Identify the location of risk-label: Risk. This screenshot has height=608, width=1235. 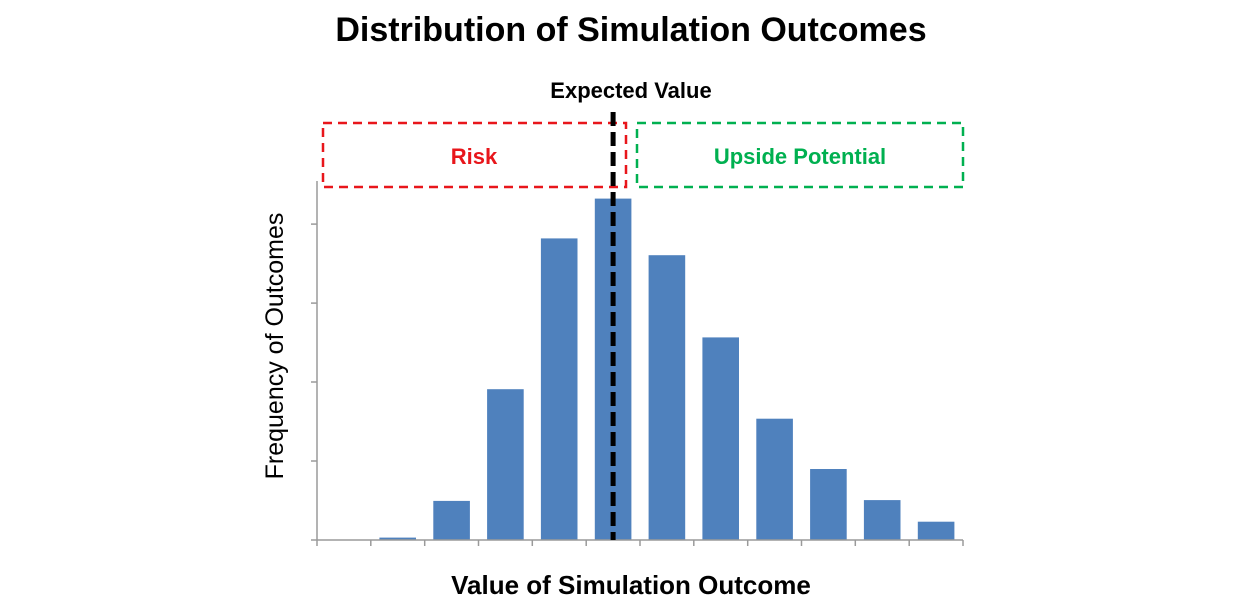
(474, 156).